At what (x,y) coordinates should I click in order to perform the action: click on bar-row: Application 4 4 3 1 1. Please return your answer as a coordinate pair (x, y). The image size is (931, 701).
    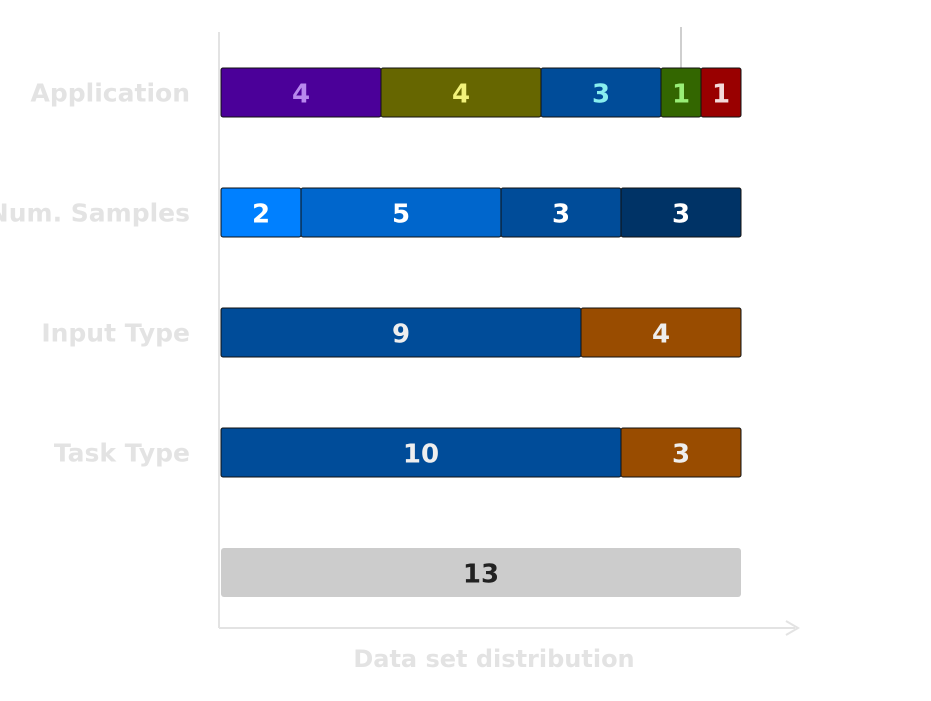
    Looking at the image, I should click on (386, 92).